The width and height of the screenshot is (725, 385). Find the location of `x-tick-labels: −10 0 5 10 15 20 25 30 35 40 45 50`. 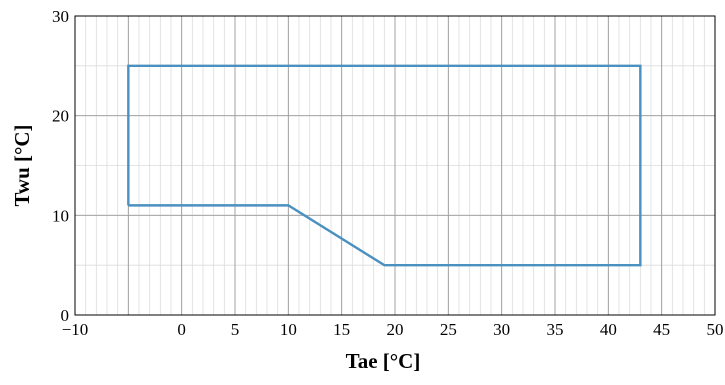

x-tick-labels: −10 0 5 10 15 20 25 30 35 40 45 50 is located at coordinates (393, 329).